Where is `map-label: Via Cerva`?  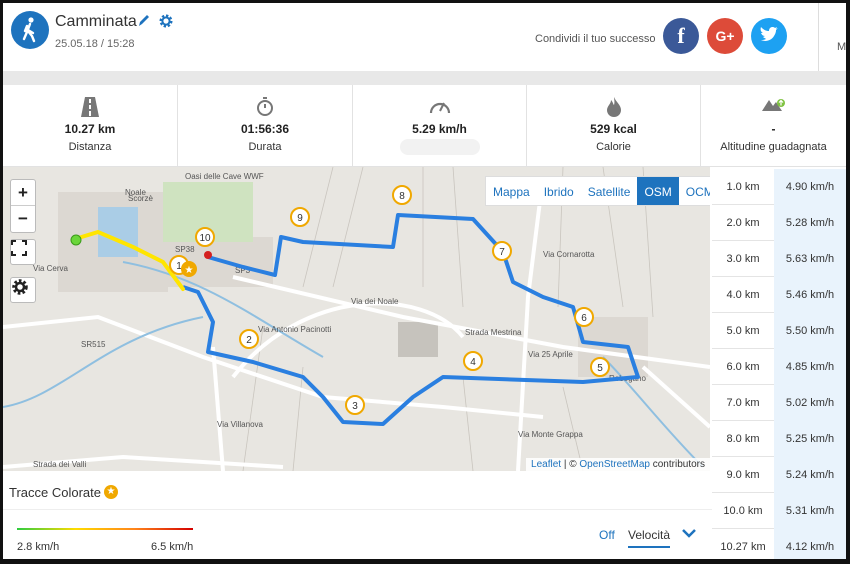
map-label: Via Cerva is located at coordinates (51, 268).